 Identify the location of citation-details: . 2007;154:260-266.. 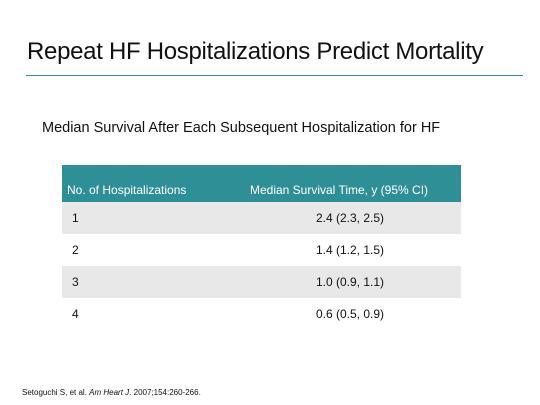
(165, 392).